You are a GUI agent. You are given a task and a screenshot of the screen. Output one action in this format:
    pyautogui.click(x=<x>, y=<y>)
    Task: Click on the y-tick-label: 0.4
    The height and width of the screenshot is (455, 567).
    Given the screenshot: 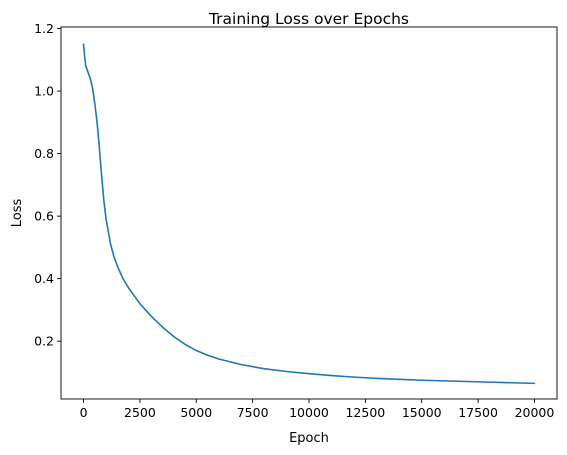 What is the action you would take?
    pyautogui.click(x=44, y=278)
    